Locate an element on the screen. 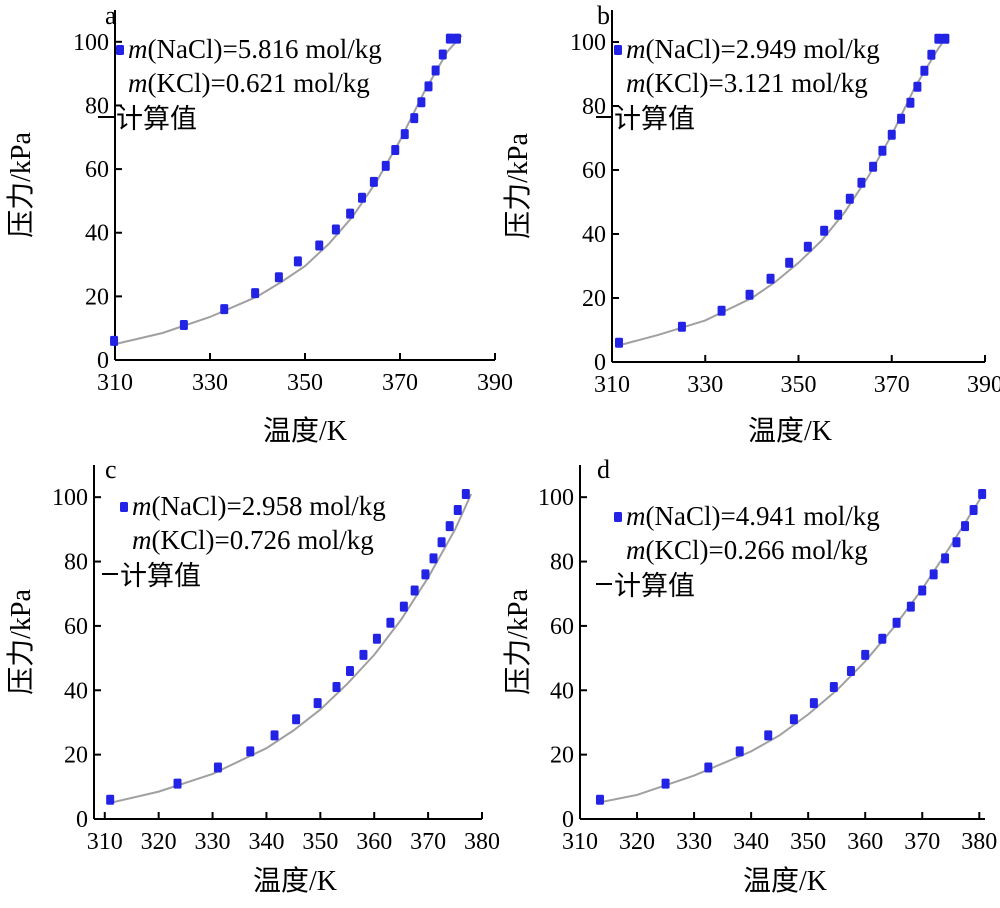  legend-label-kcl: m(KCl)=3.121 mol/kg is located at coordinates (747, 83).